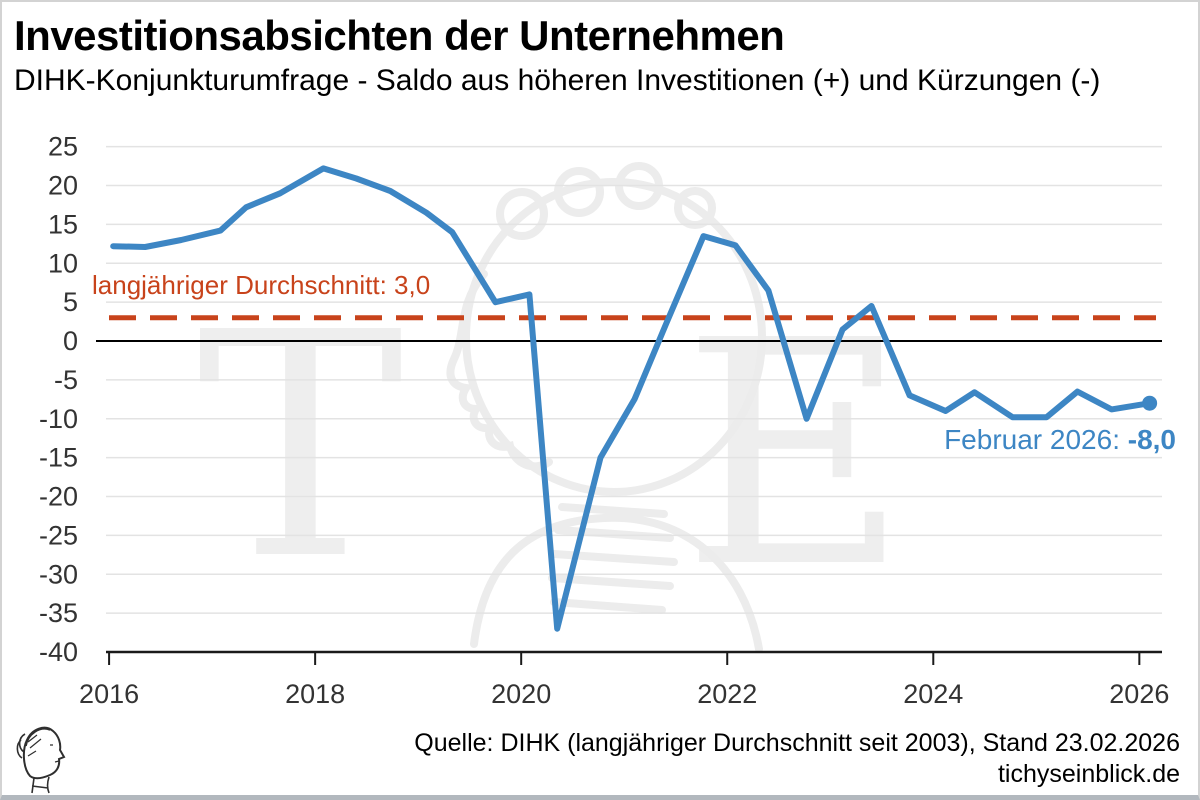  Describe the element at coordinates (399, 35) in the screenshot. I see `page-title: Investitionsabsichten der Unternehmen` at that location.